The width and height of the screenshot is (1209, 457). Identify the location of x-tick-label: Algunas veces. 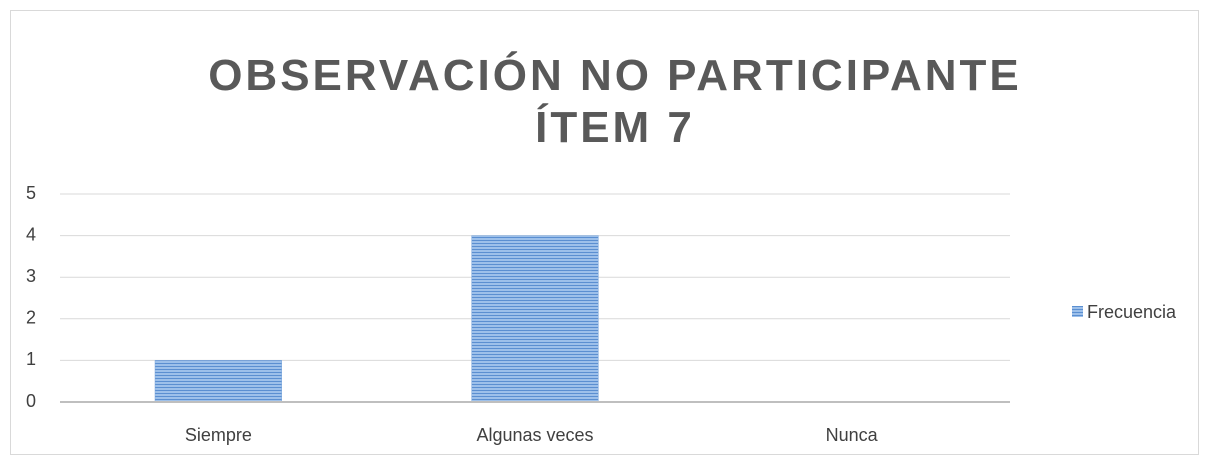
(534, 435).